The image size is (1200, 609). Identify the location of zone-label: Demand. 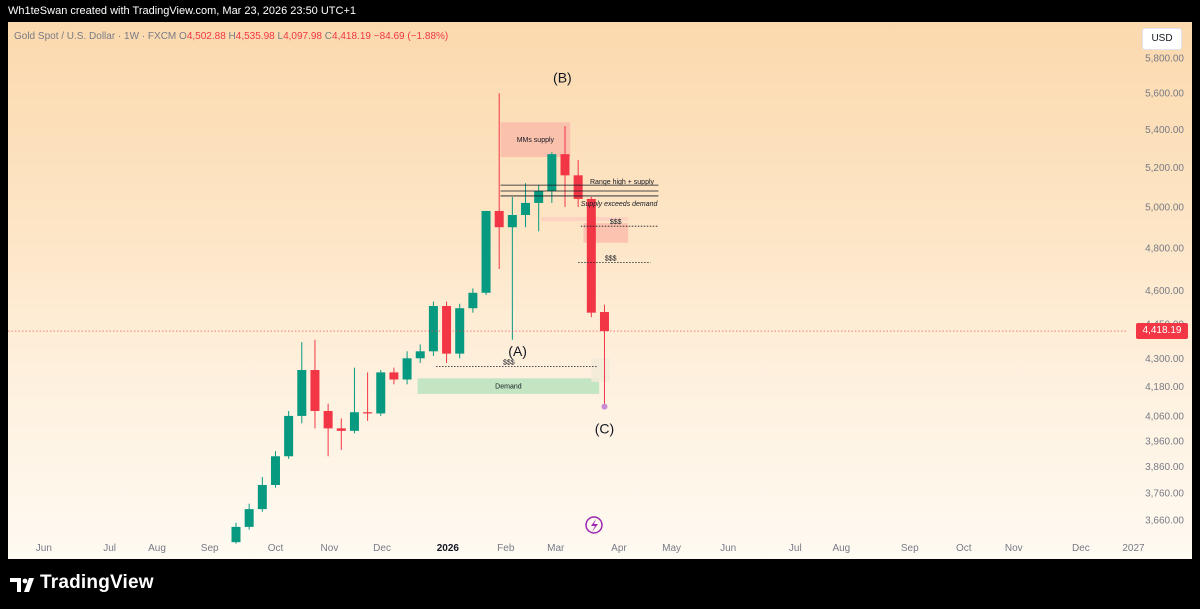
(508, 387).